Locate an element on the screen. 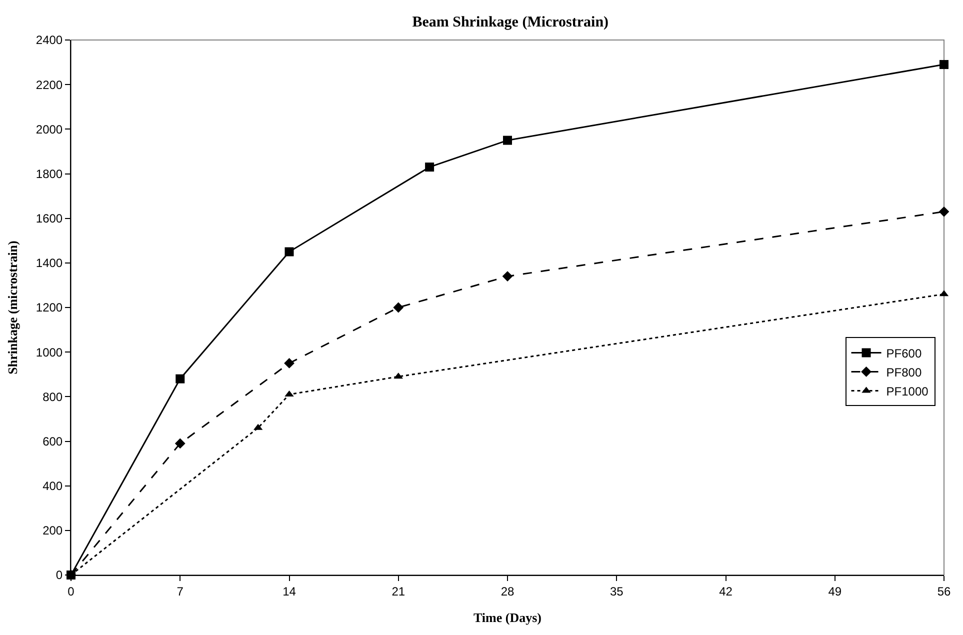 The height and width of the screenshot is (635, 963). x-tick-label: 49 is located at coordinates (835, 591).